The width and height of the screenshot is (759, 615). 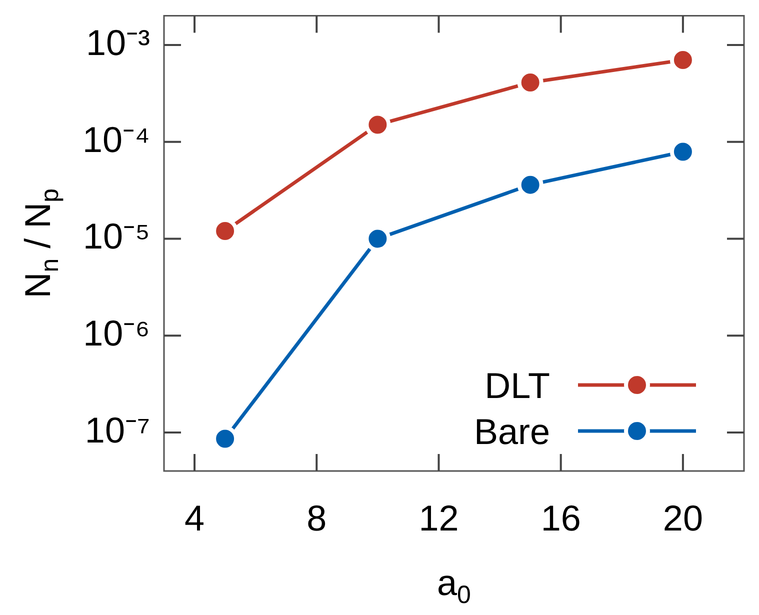 What do you see at coordinates (40, 243) in the screenshot?
I see `y-axis-title: Nn / Np` at bounding box center [40, 243].